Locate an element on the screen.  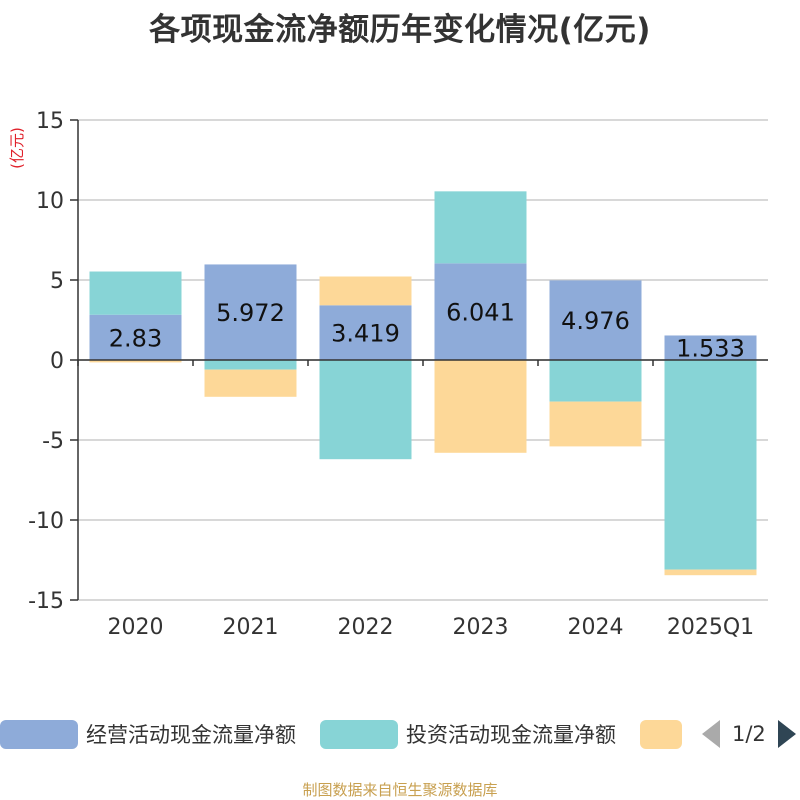
legend-item-operating: 经营活动现金流量净额 is located at coordinates (148, 734).